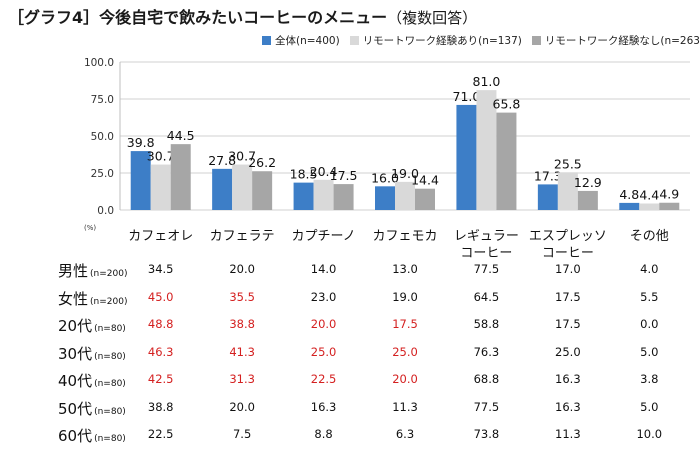  Describe the element at coordinates (266, 40) in the screenshot. I see `legend-swatch-all` at that location.